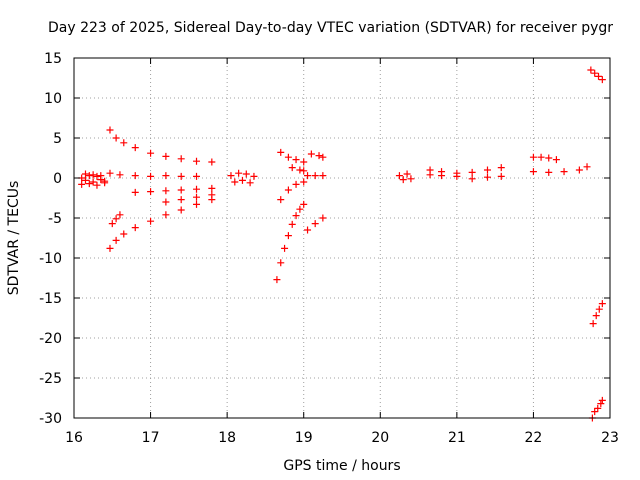 This screenshot has height=480, width=640. Describe the element at coordinates (298, 169) in the screenshot. I see `series-arc-l` at that location.